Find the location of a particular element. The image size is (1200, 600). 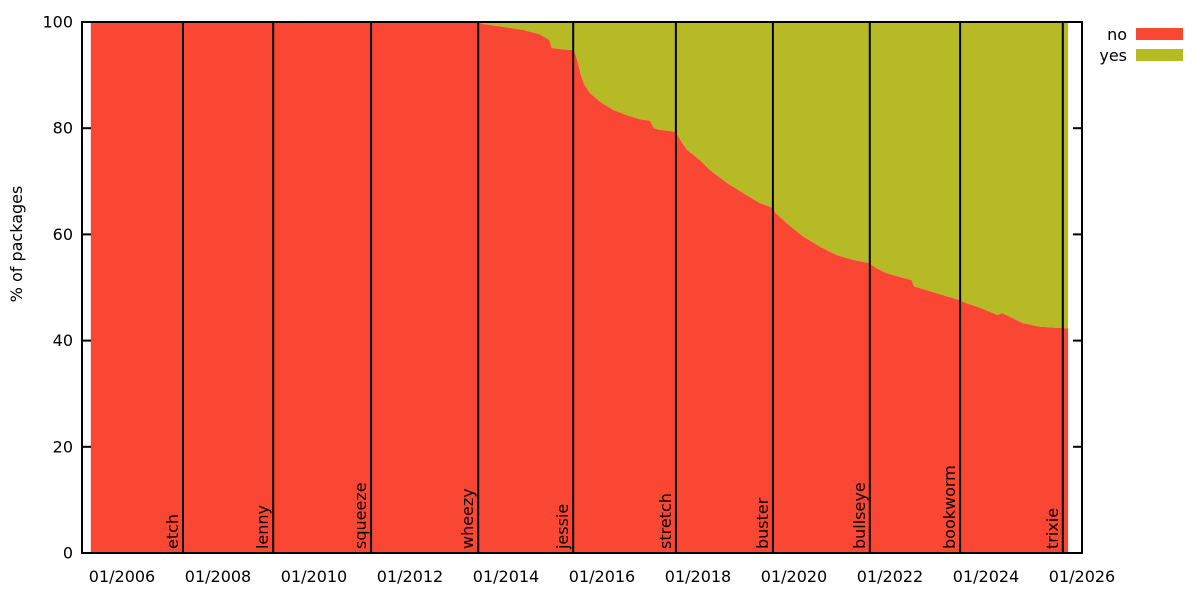

release-label-jessie: jessie is located at coordinates (562, 527).